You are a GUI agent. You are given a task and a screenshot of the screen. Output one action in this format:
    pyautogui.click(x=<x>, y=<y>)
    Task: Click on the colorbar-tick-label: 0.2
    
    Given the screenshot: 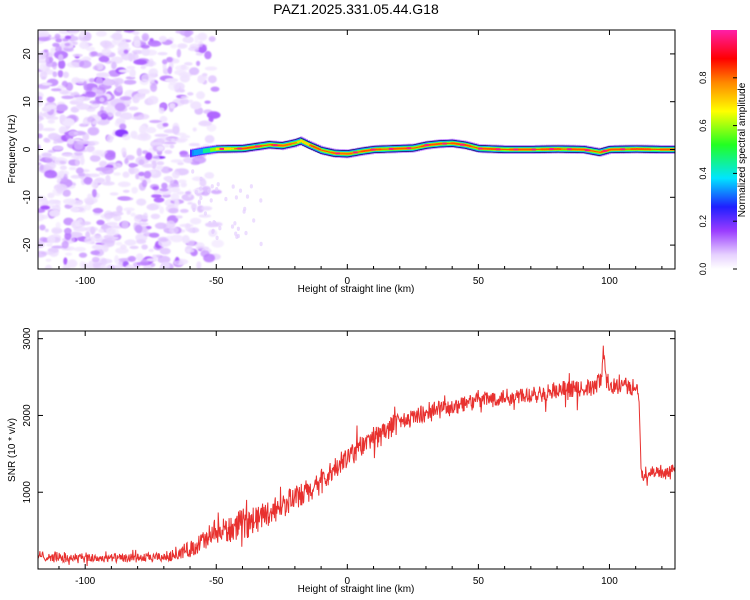 What is the action you would take?
    pyautogui.click(x=703, y=221)
    